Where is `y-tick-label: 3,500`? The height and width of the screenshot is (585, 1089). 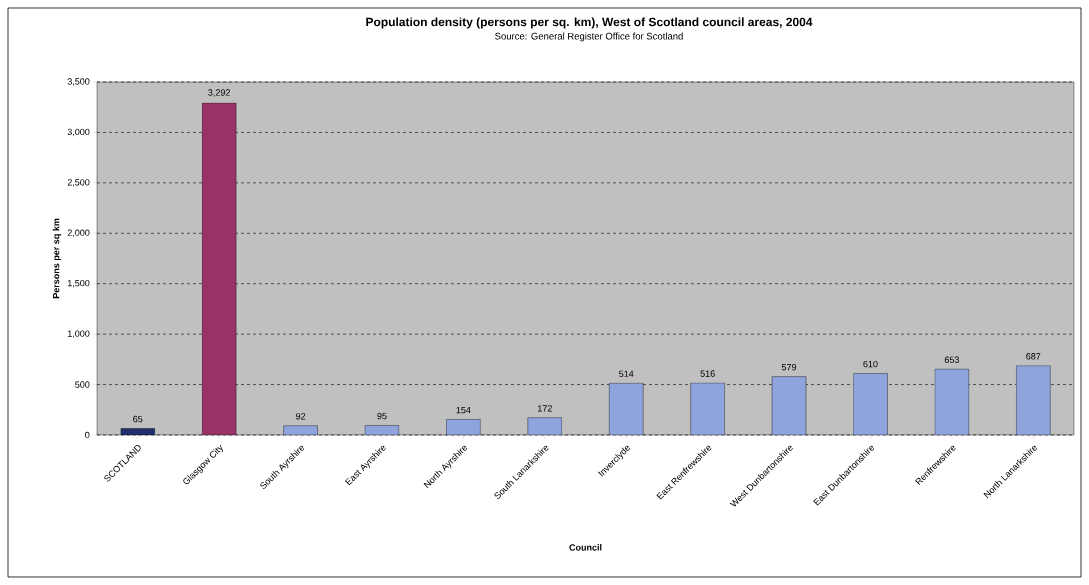
y-tick-label: 3,500 is located at coordinates (78, 82).